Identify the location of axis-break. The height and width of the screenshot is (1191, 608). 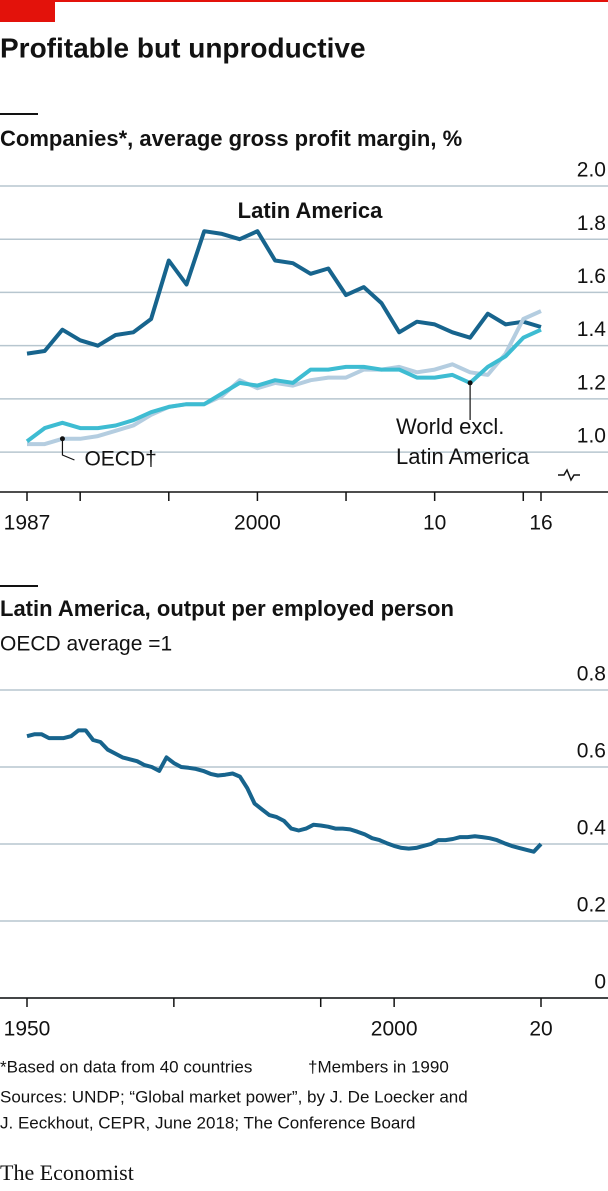
(569, 475).